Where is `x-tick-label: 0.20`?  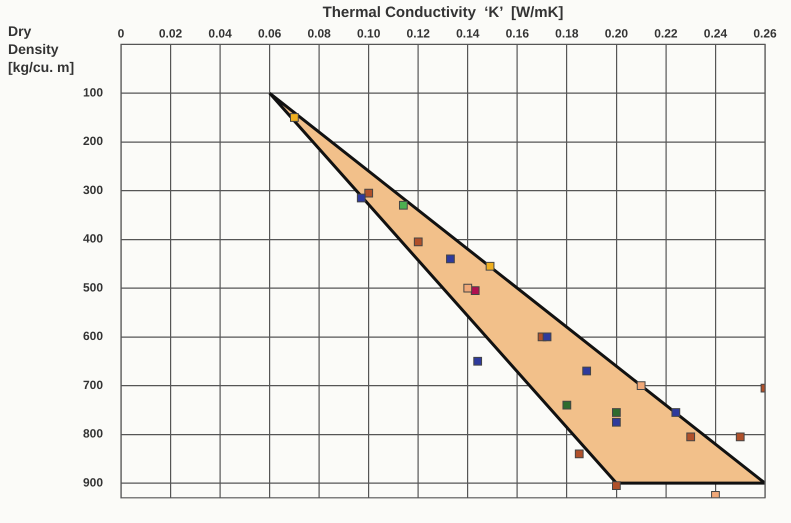 x-tick-label: 0.20 is located at coordinates (616, 33).